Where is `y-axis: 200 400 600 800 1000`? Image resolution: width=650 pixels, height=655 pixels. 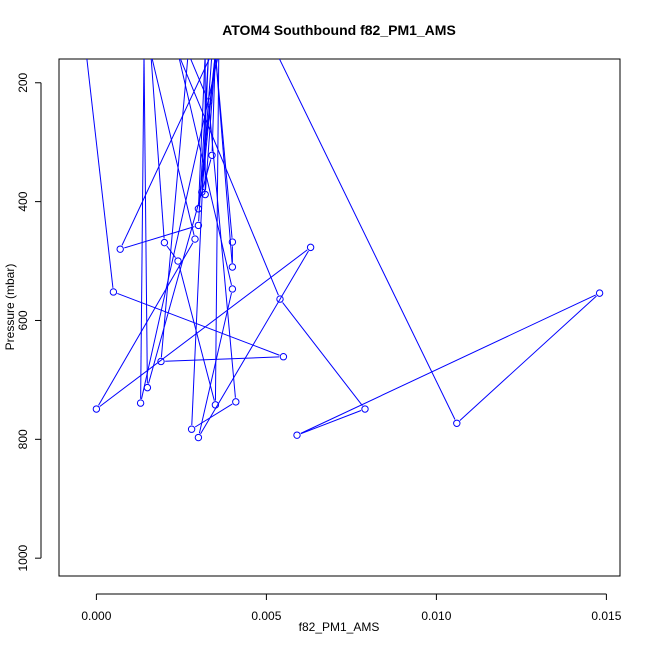
y-axis: 200 400 600 800 1000 is located at coordinates (29, 322).